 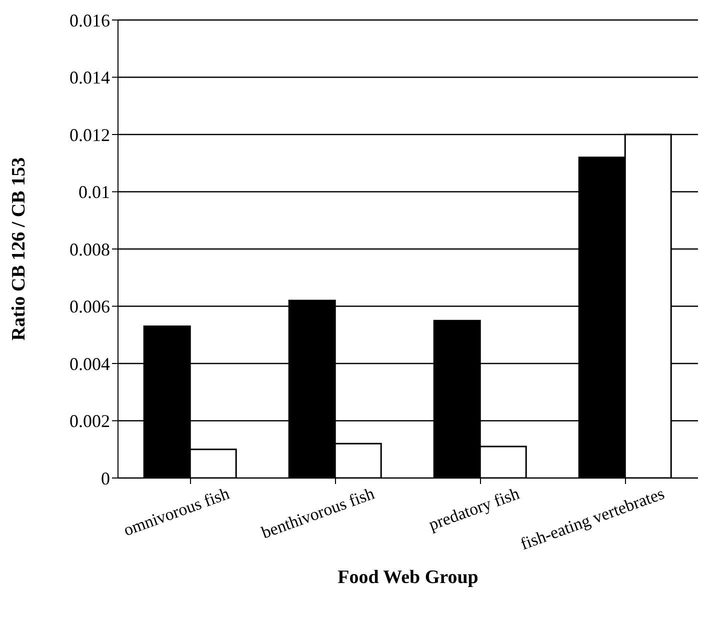 What do you see at coordinates (90, 364) in the screenshot?
I see `y-tick-label: 0.004` at bounding box center [90, 364].